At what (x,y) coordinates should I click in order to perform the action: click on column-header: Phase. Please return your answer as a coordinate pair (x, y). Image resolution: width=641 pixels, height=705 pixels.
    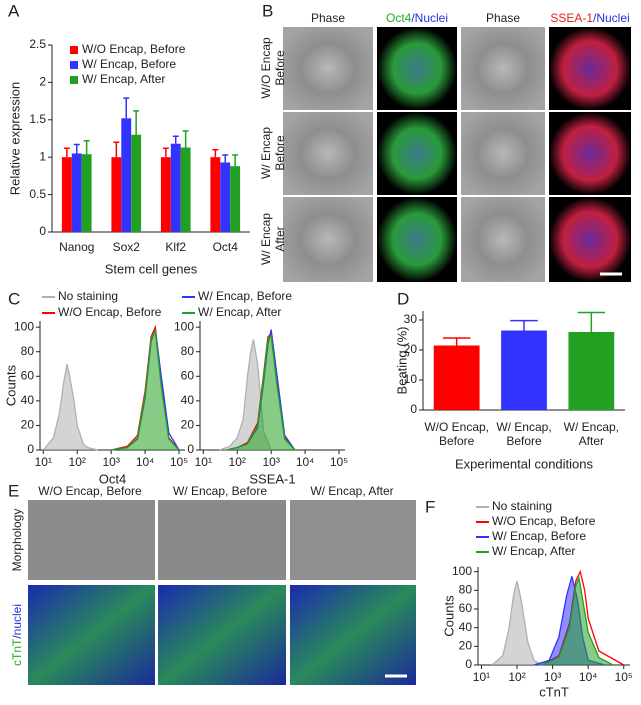
    Looking at the image, I should click on (328, 18).